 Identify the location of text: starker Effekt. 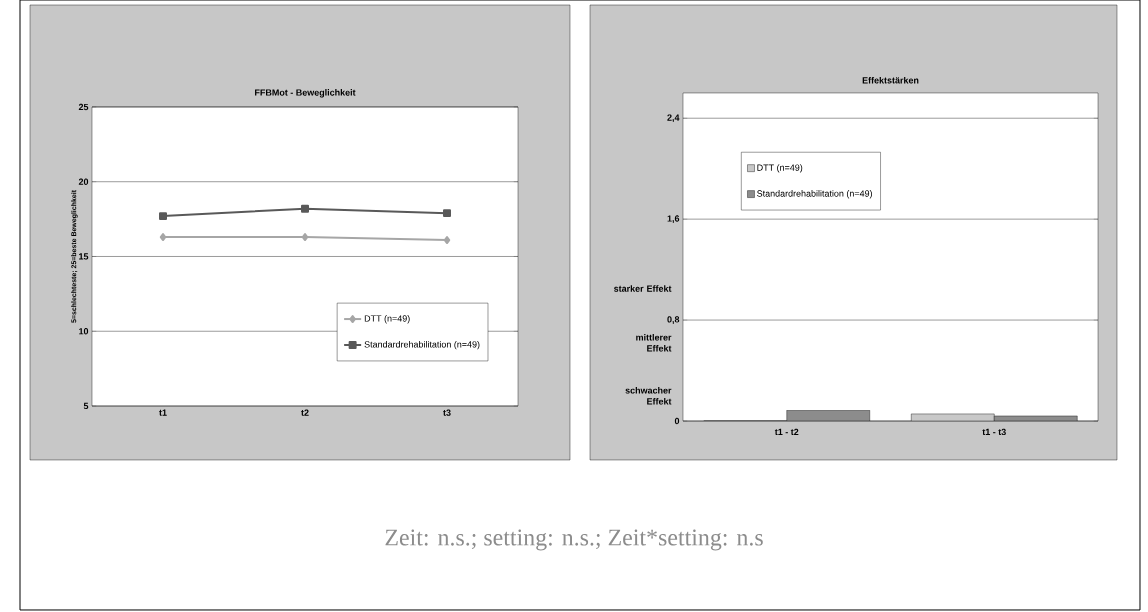
(642, 288).